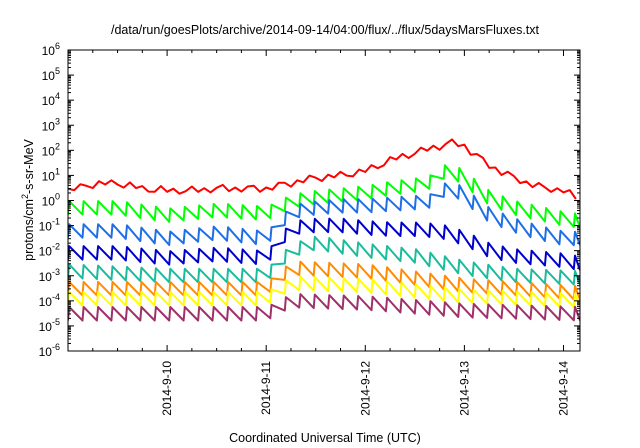 The image size is (640, 448). Describe the element at coordinates (464, 388) in the screenshot. I see `x-tick-label: 2014-9-13` at that location.